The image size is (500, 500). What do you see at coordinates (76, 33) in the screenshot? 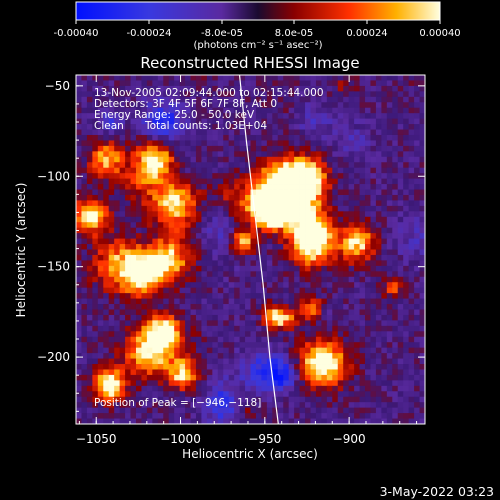
I see `colorbar-tick-label: -0.00040` at bounding box center [76, 33].